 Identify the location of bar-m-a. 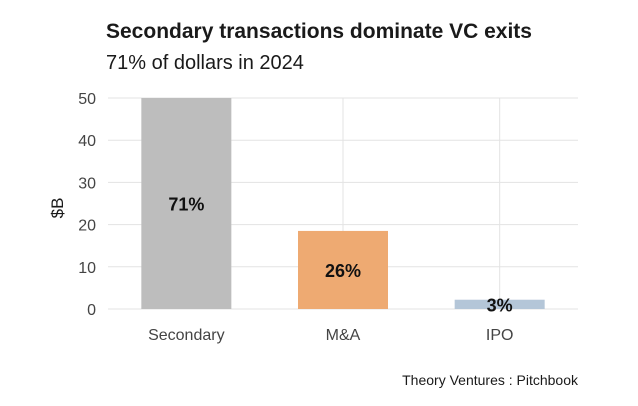
(343, 269).